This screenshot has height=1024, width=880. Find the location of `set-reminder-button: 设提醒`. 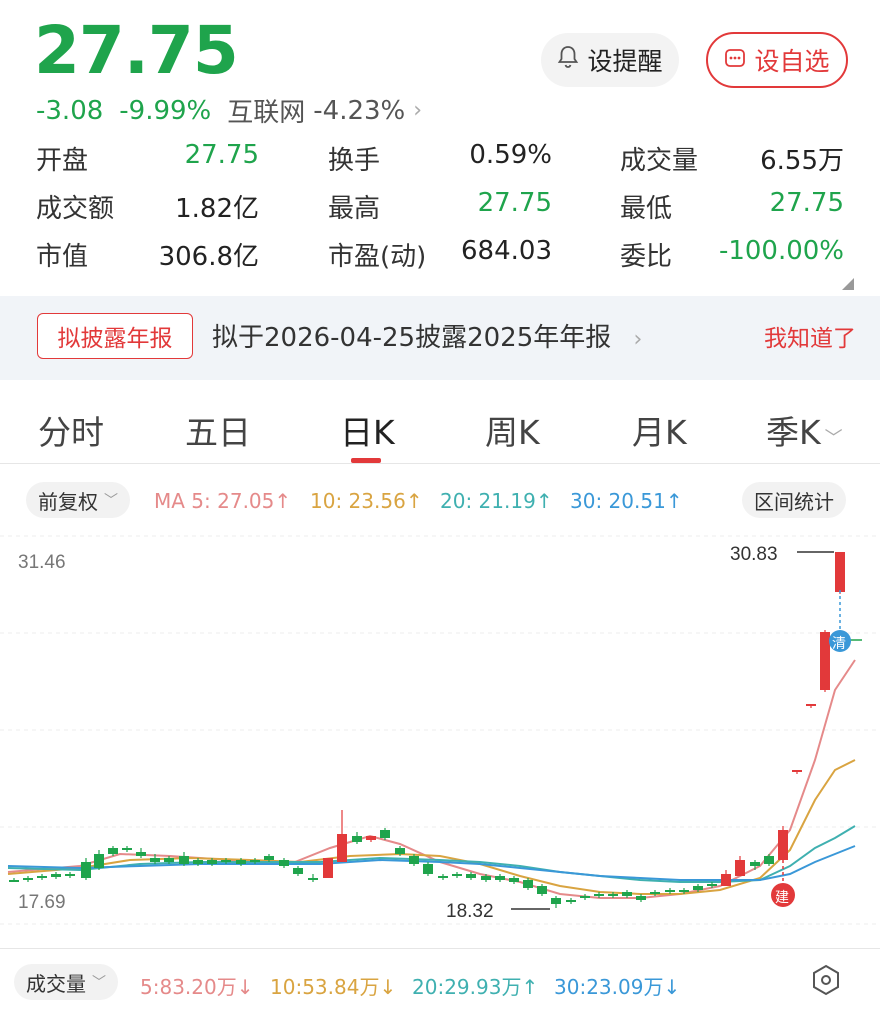

set-reminder-button: 设提醒 is located at coordinates (610, 60).